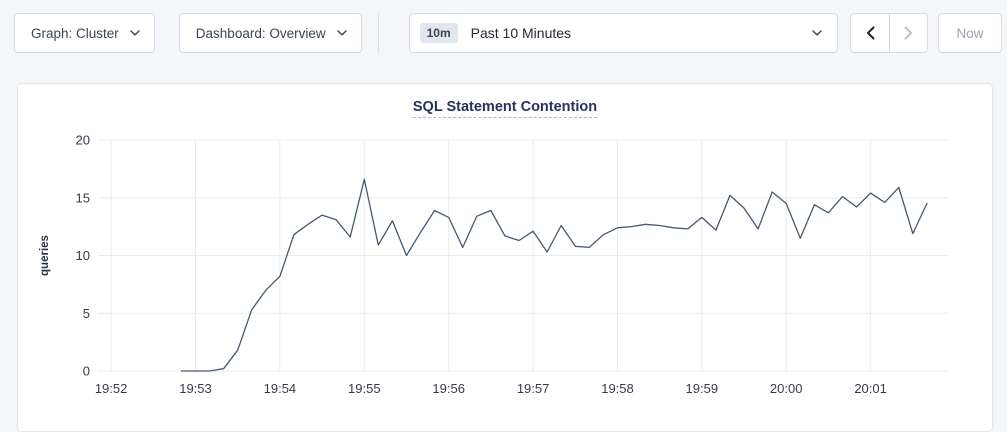 This screenshot has width=1007, height=432. Describe the element at coordinates (533, 388) in the screenshot. I see `x-tick-label: 19:57` at that location.